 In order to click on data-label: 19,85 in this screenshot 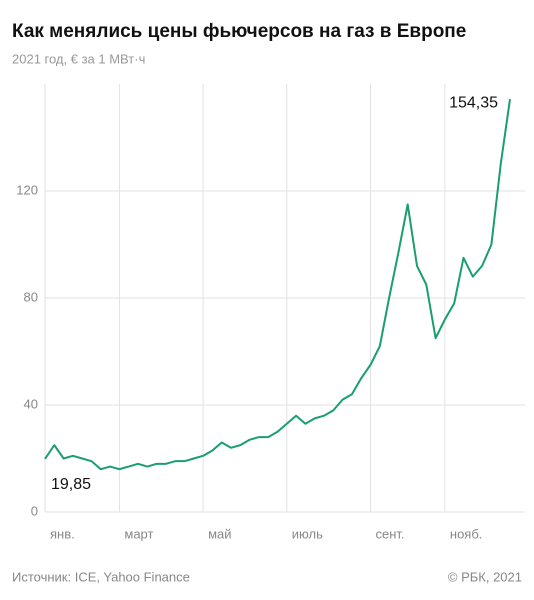, I will do `click(71, 484)`.